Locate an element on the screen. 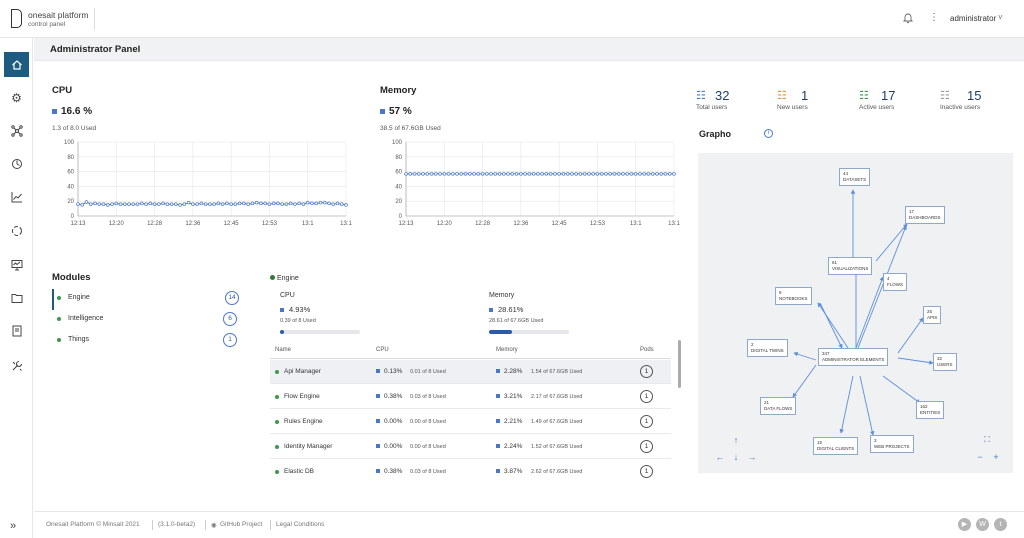 This screenshot has height=538, width=1024. zoom-in-icon: + is located at coordinates (996, 457).